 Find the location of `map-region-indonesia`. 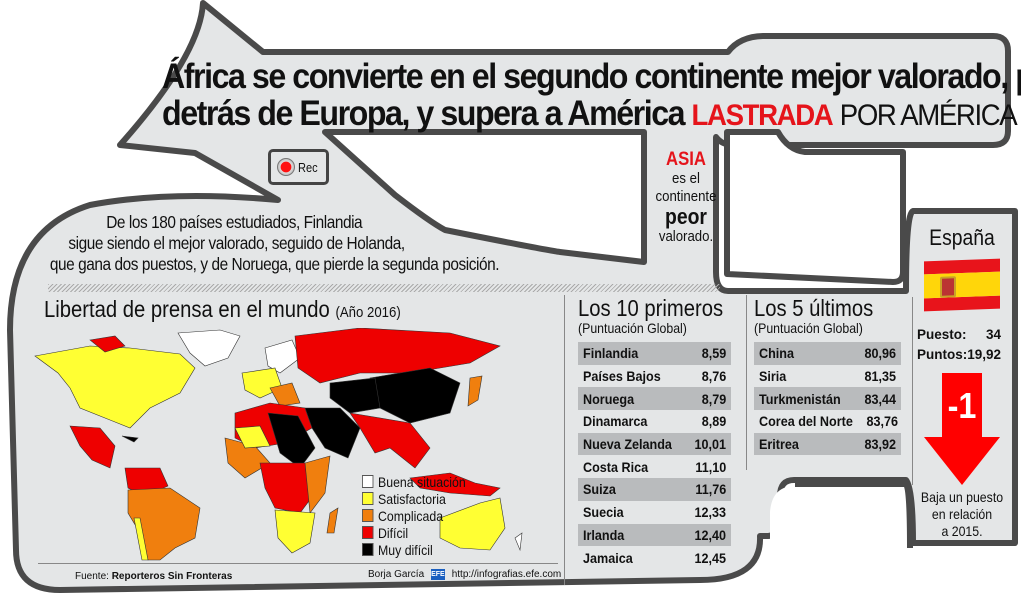

map-region-indonesia is located at coordinates (455, 484).